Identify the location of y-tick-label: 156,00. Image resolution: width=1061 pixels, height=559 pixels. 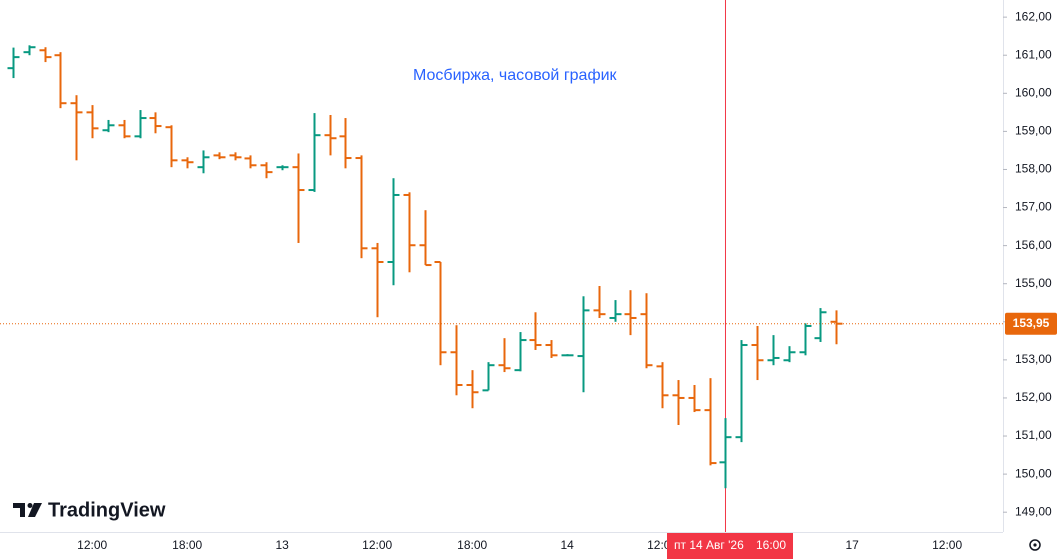
(1033, 245).